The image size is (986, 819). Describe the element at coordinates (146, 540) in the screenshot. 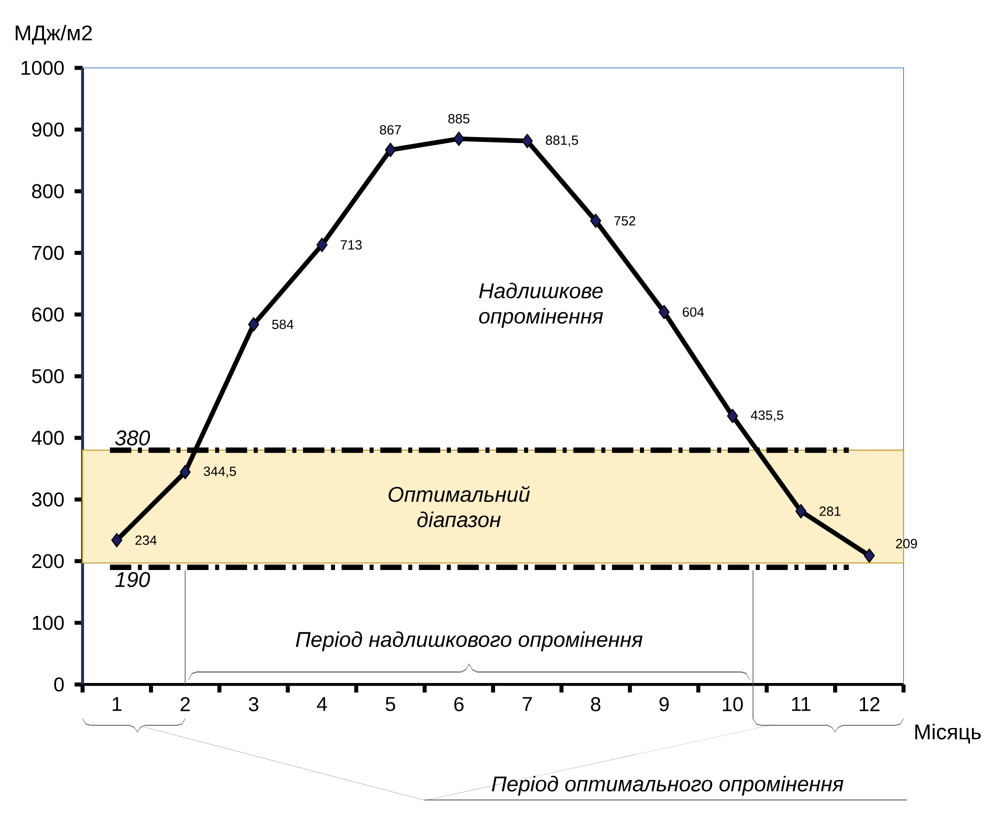

I see `data-label: 234` at that location.